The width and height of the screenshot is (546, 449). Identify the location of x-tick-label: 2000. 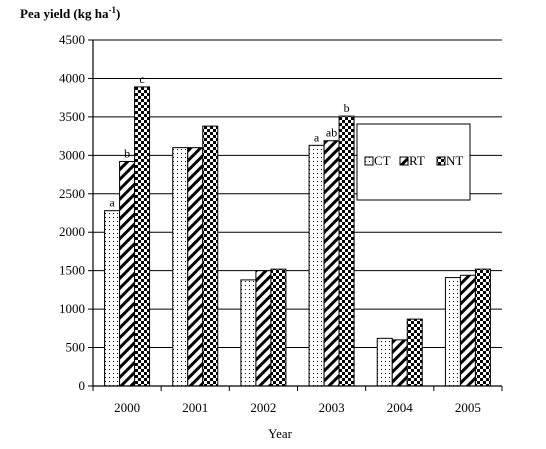
(127, 407).